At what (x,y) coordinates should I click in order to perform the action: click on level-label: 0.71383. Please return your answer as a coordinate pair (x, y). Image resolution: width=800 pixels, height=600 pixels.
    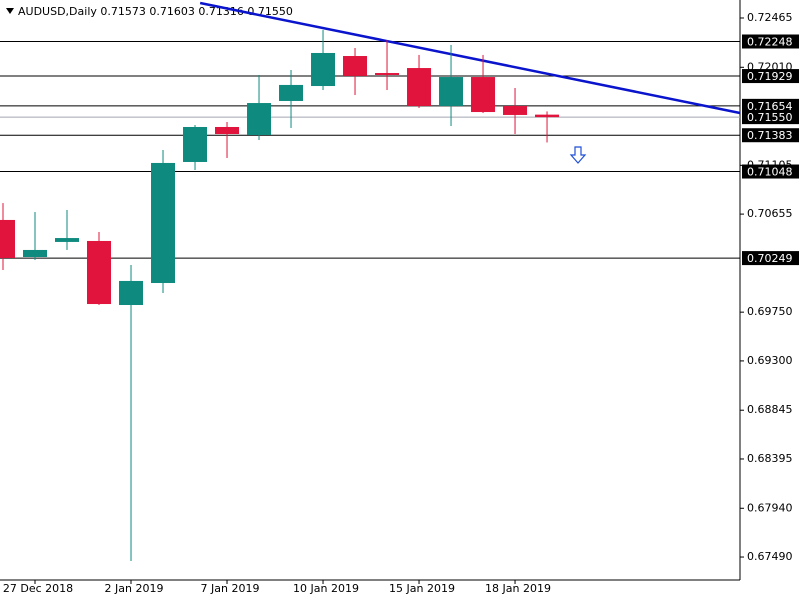
    Looking at the image, I should click on (770, 135).